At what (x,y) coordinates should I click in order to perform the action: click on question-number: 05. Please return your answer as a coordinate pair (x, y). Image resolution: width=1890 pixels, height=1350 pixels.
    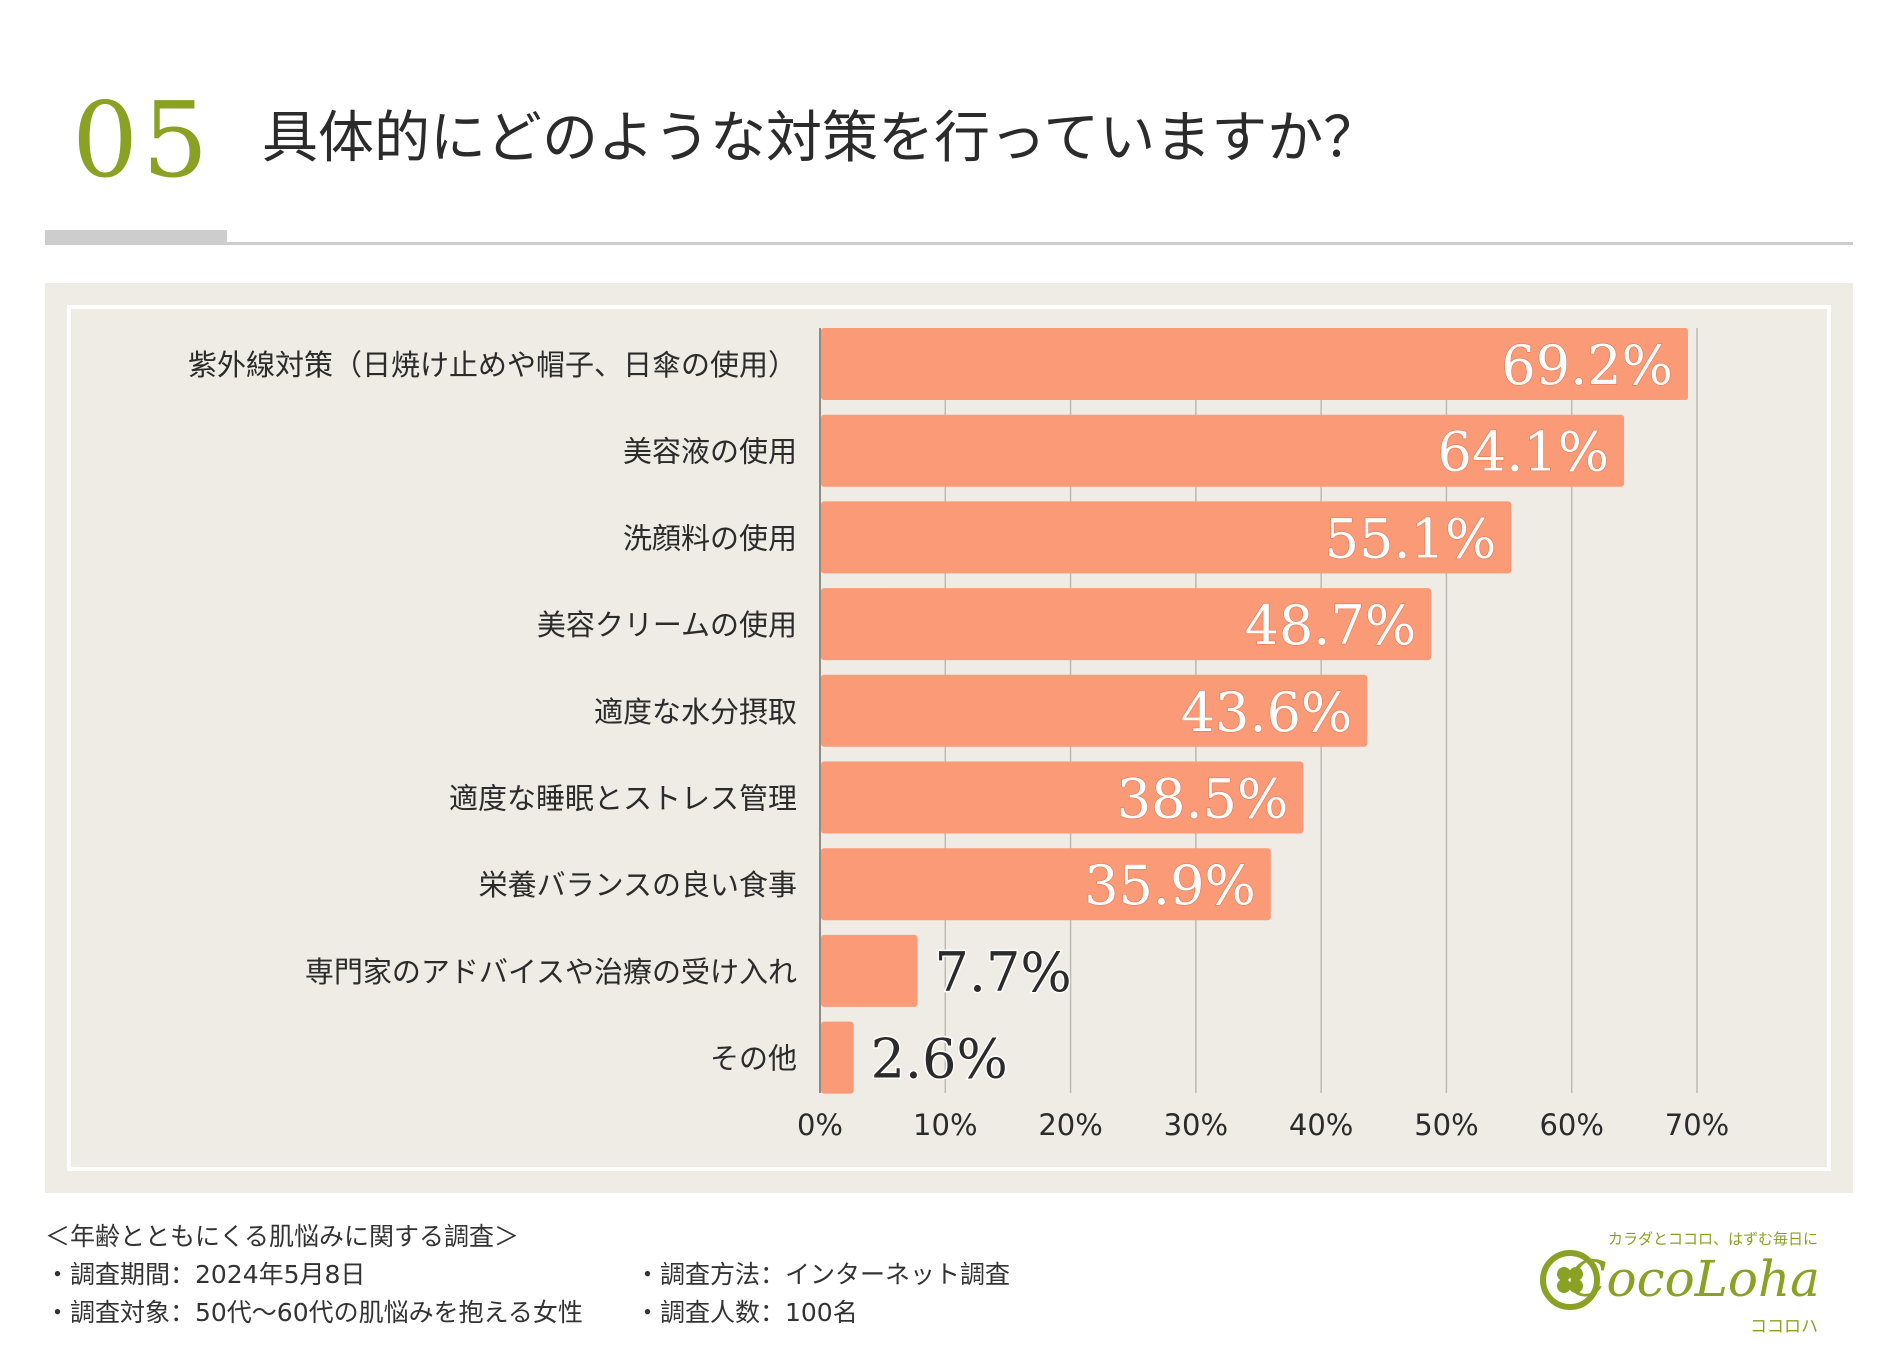
    Looking at the image, I should click on (142, 140).